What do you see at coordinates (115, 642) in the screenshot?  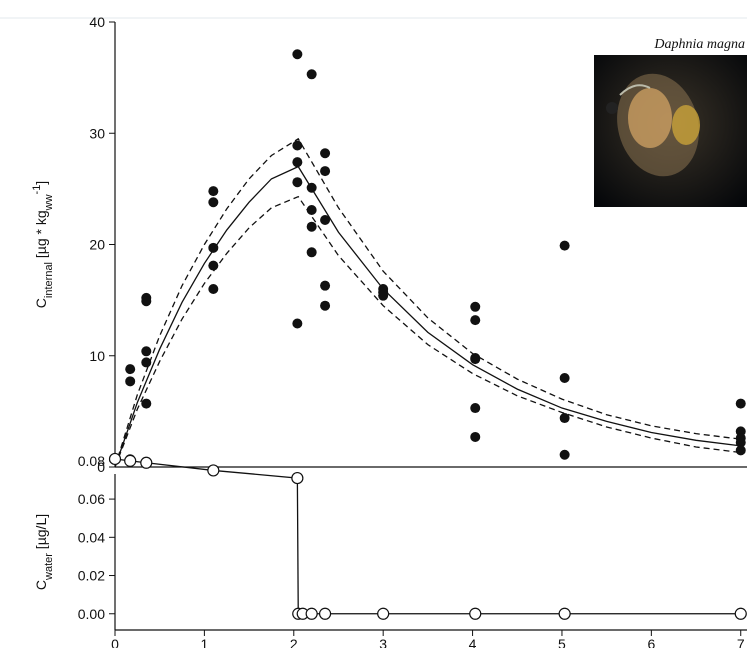 I see `x-tick-label: 0` at bounding box center [115, 642].